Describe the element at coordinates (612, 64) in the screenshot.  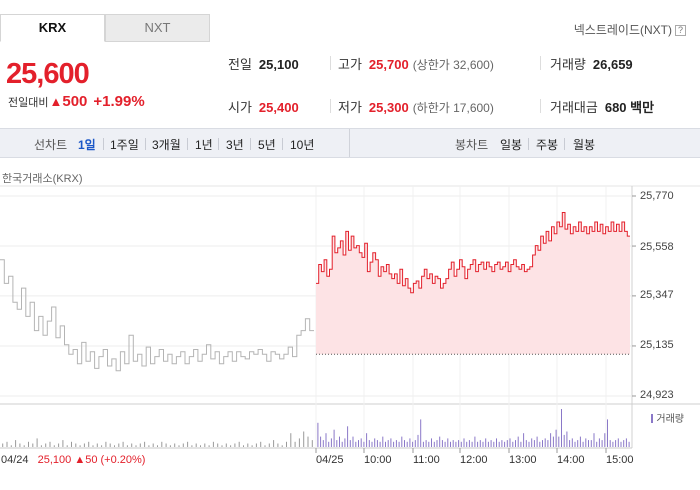
I see `stat-value: 26,659` at that location.